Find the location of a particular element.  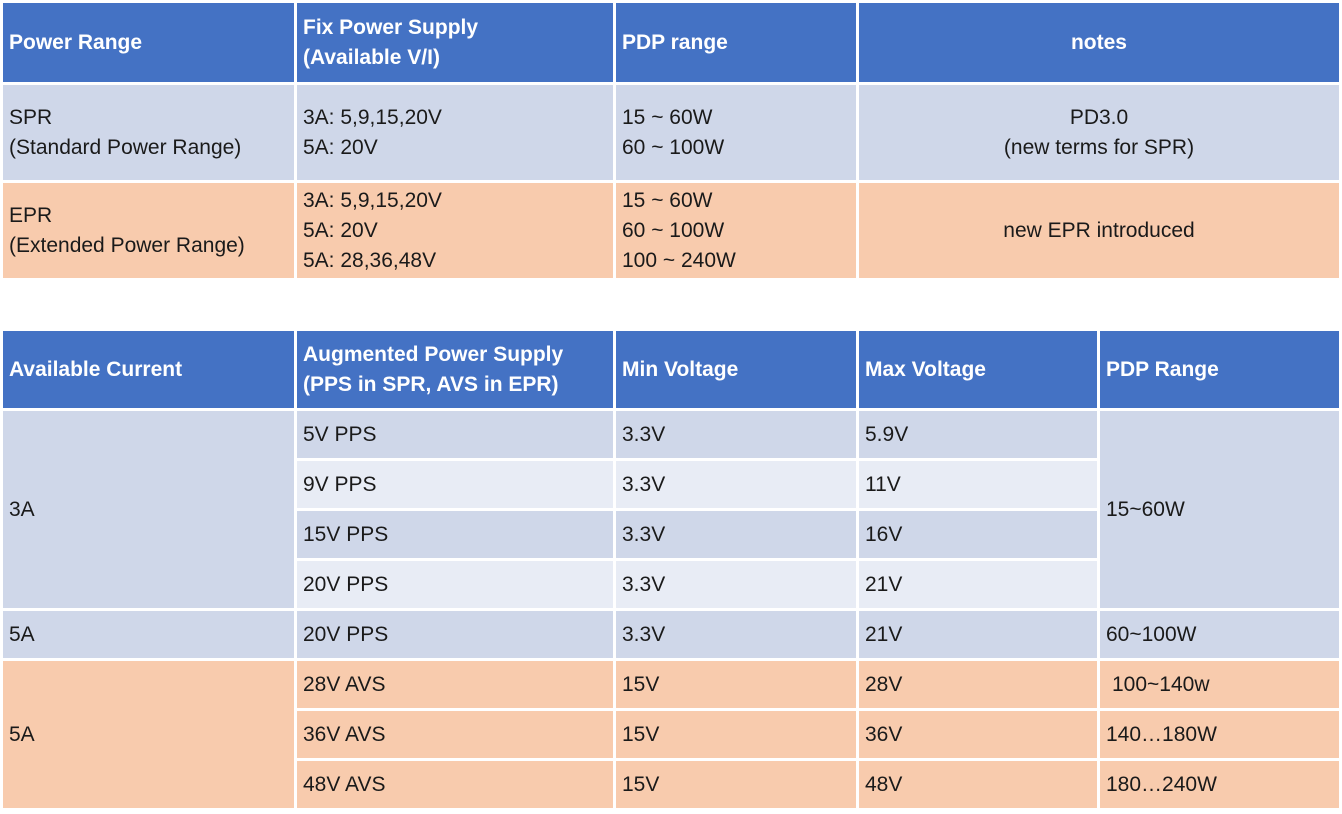

cell-line: PD3.0 is located at coordinates (1099, 117).